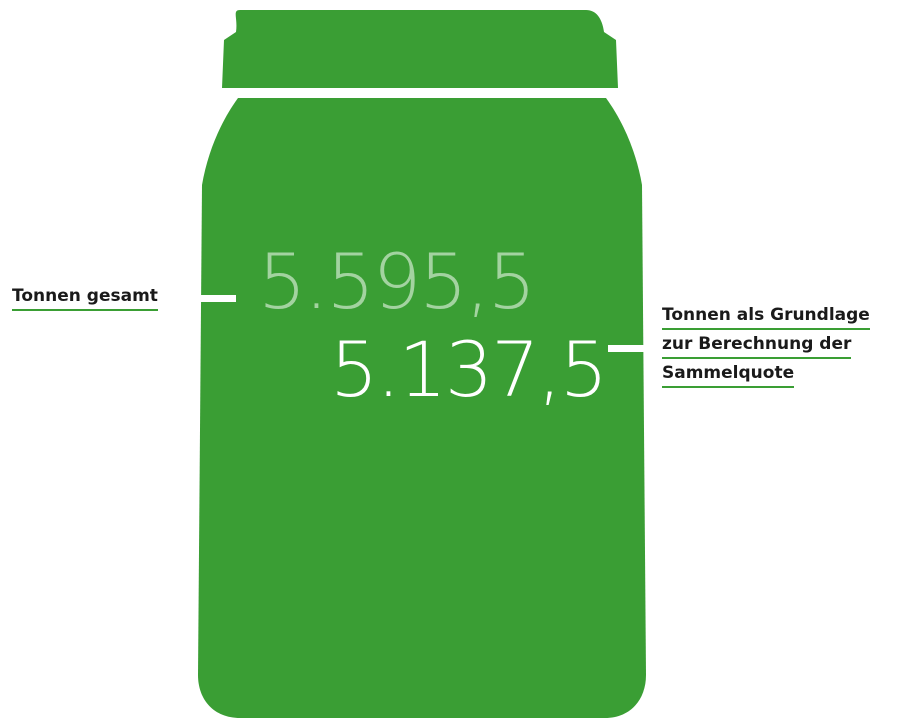  What do you see at coordinates (469, 369) in the screenshot?
I see `basis-tonnage-value: 5.137,5` at bounding box center [469, 369].